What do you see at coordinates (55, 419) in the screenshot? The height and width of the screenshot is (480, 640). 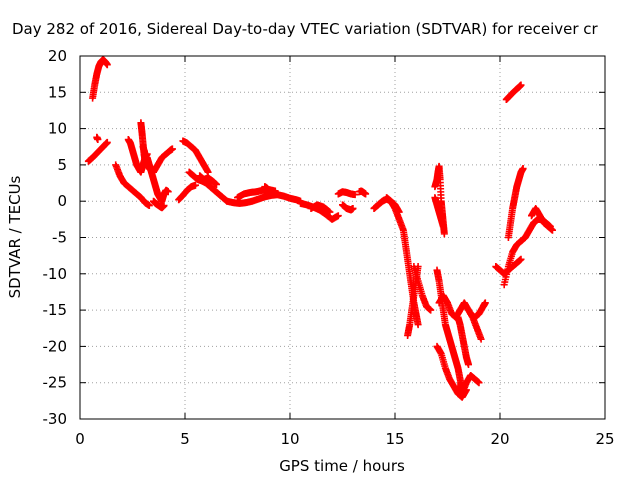 I see `y-tick-label: -30` at bounding box center [55, 419].